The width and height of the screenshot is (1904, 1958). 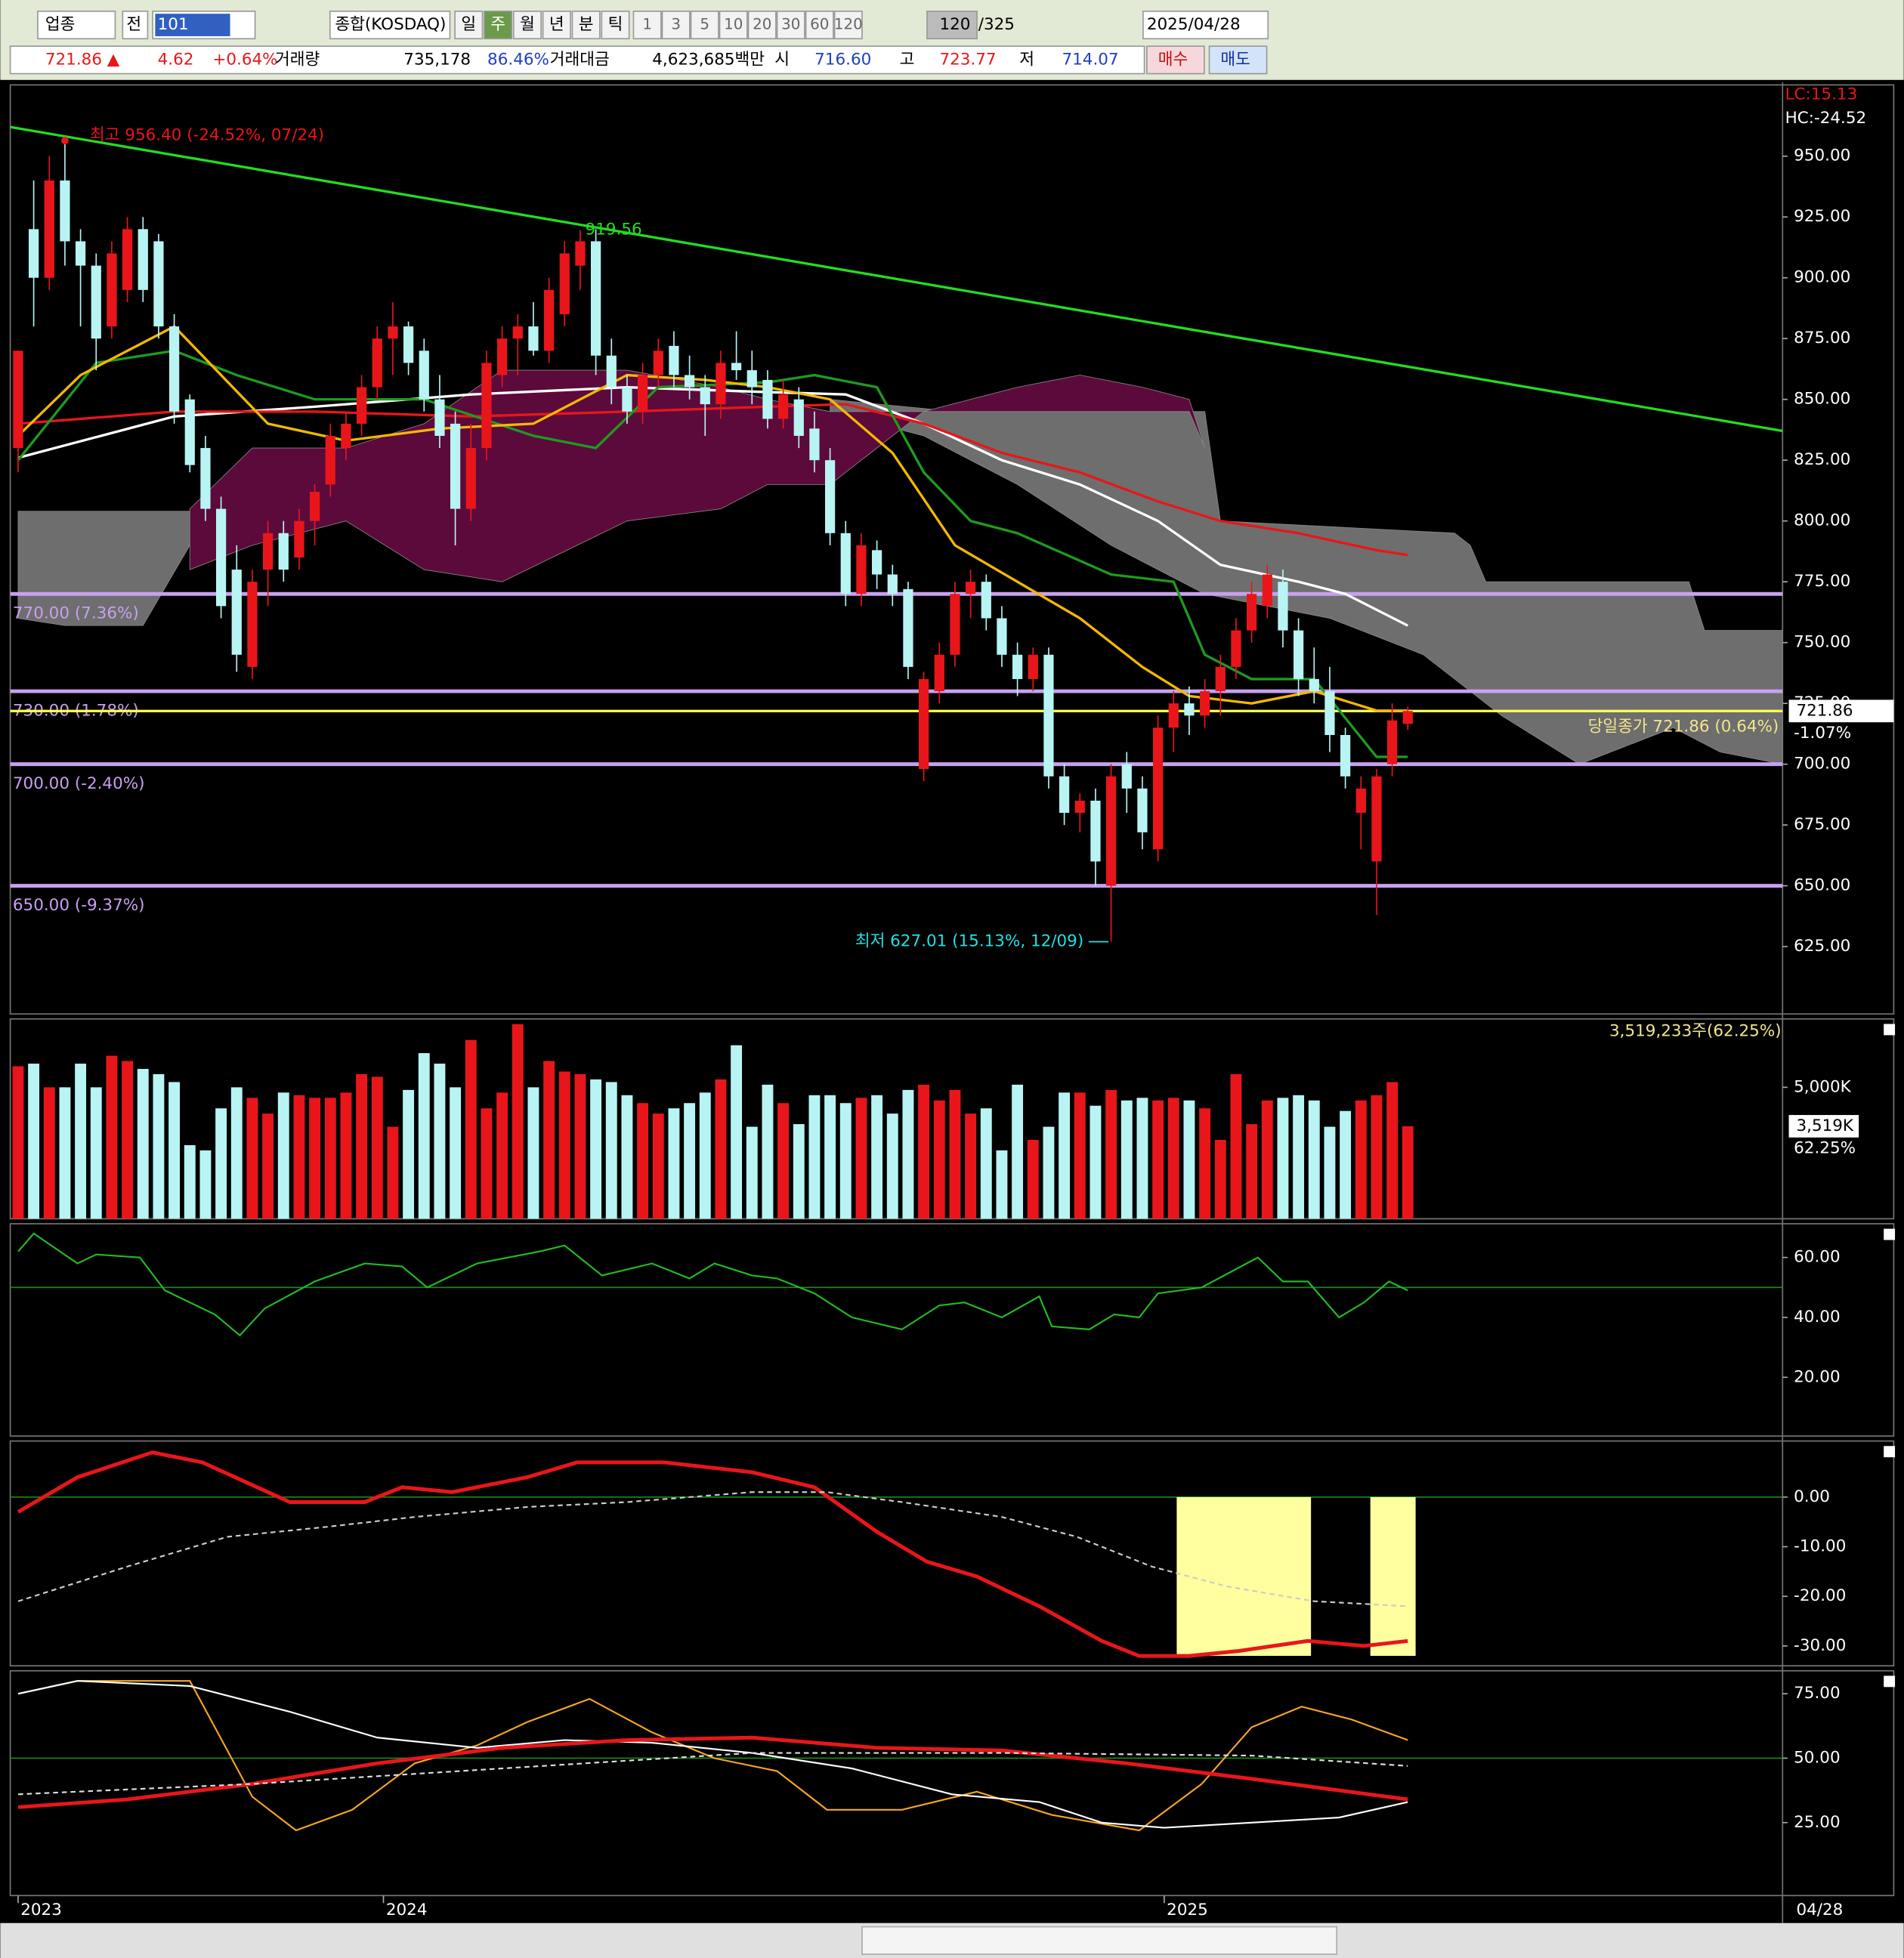 I want to click on period-label: 일, so click(x=468, y=24).